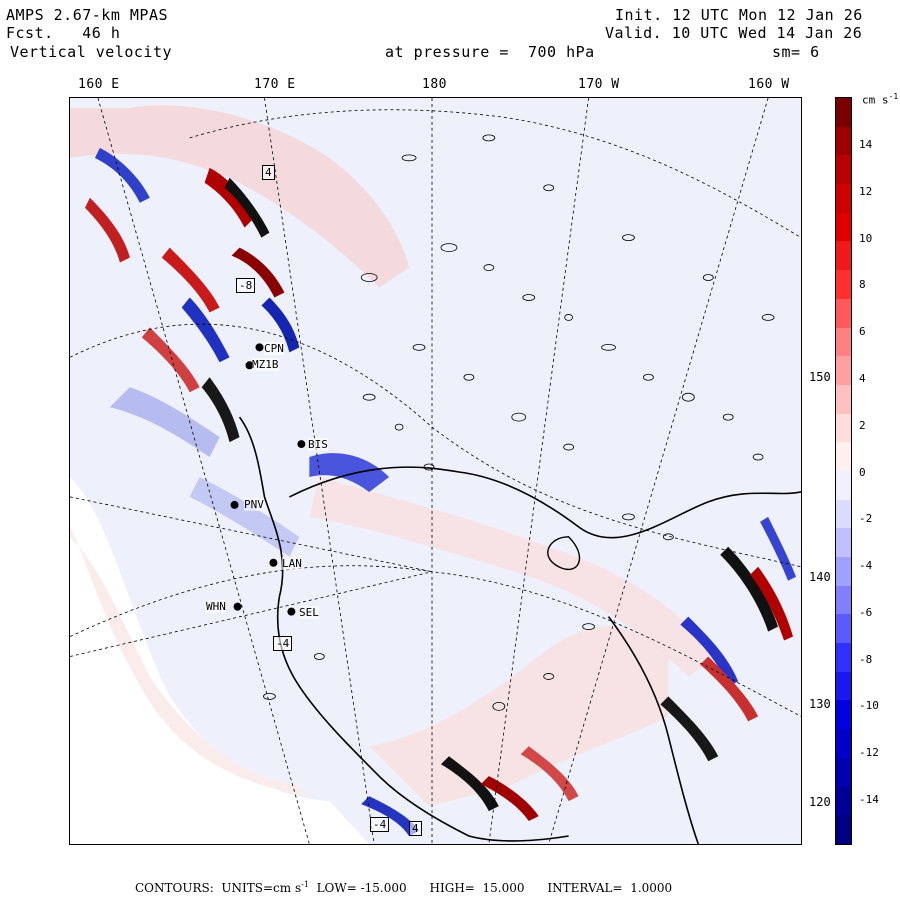  What do you see at coordinates (869, 753) in the screenshot?
I see `colorbar-tick-label: -12` at bounding box center [869, 753].